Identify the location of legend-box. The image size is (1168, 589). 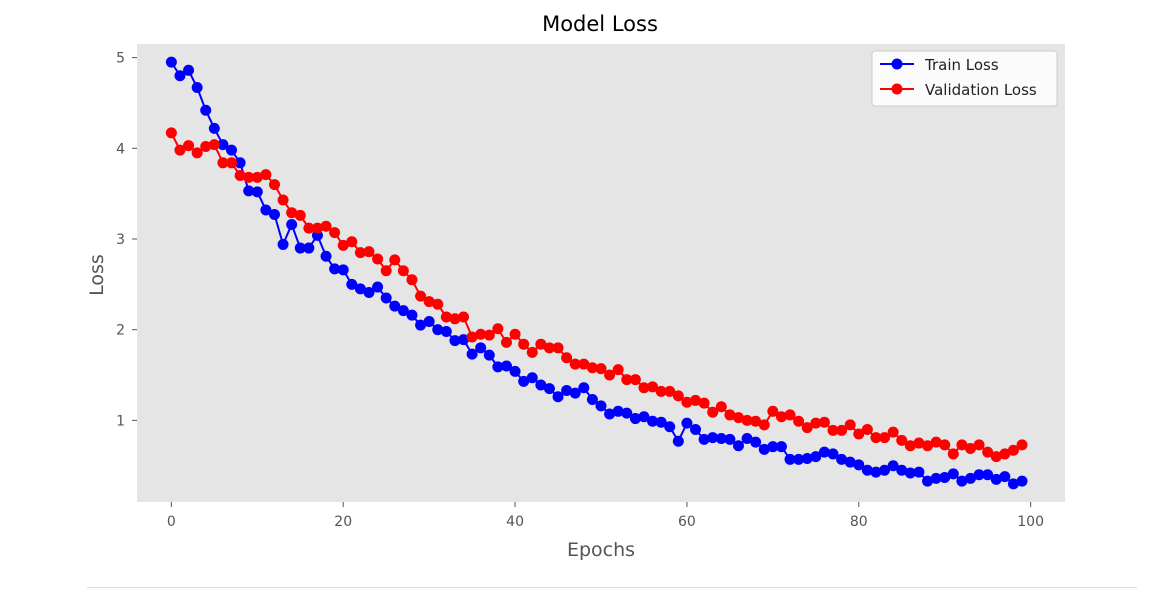
(964, 78).